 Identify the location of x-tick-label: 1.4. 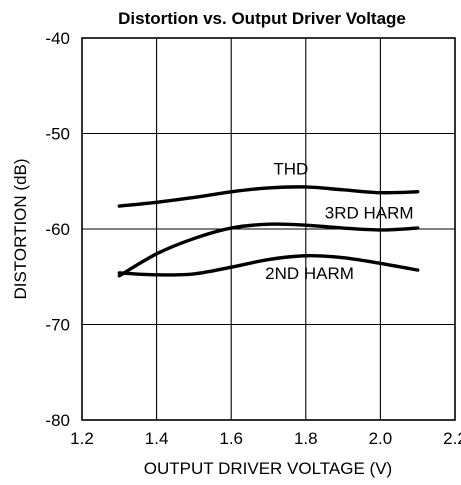
(157, 438).